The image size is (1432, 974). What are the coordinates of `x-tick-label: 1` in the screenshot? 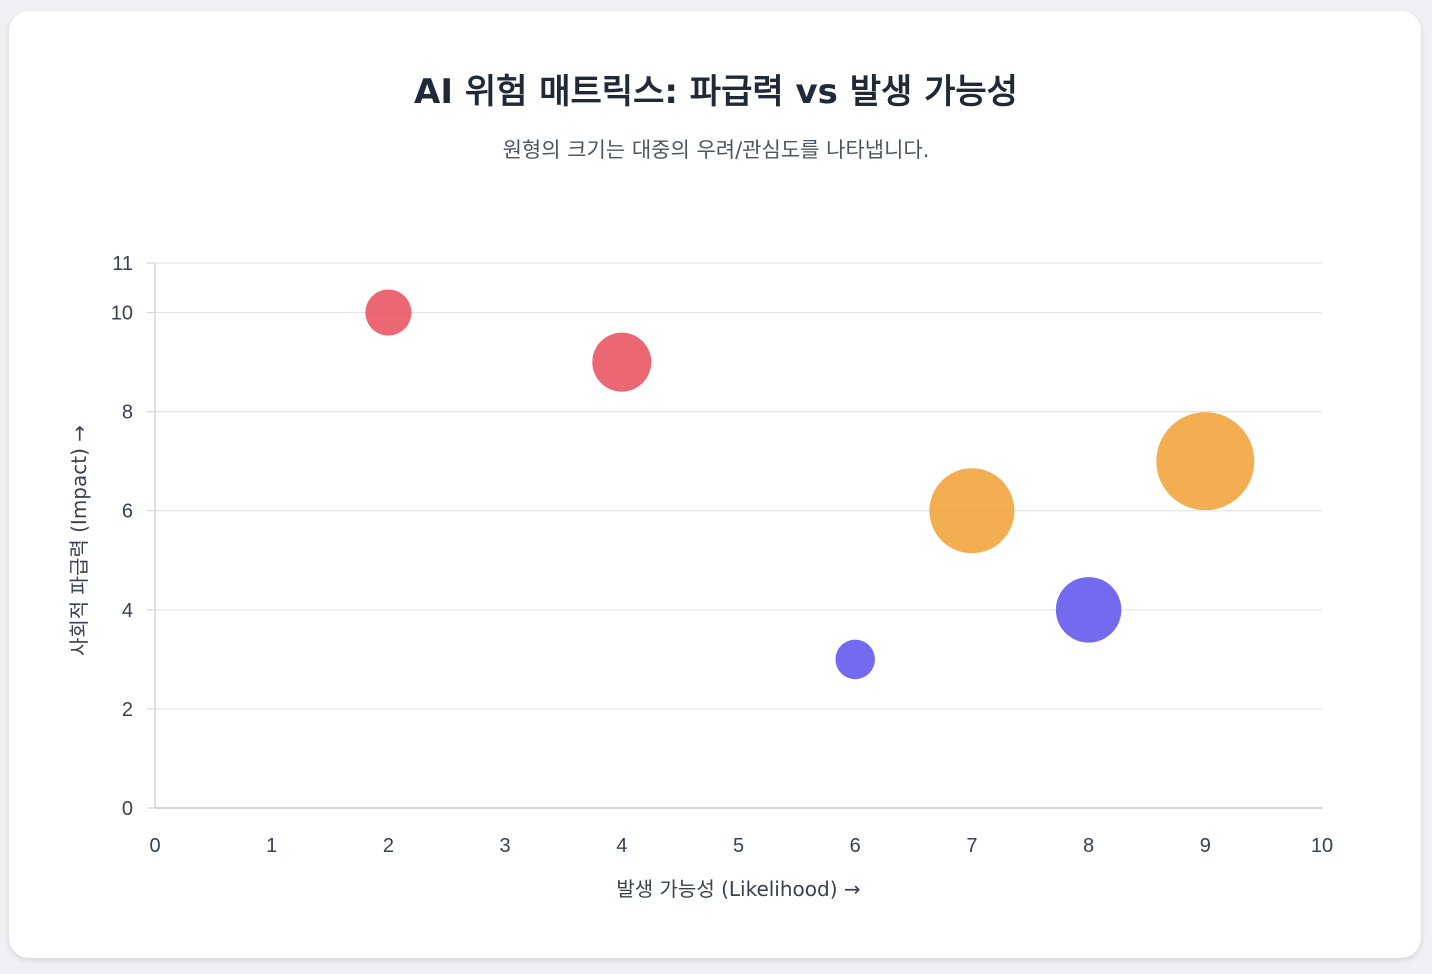 It's located at (271, 846).